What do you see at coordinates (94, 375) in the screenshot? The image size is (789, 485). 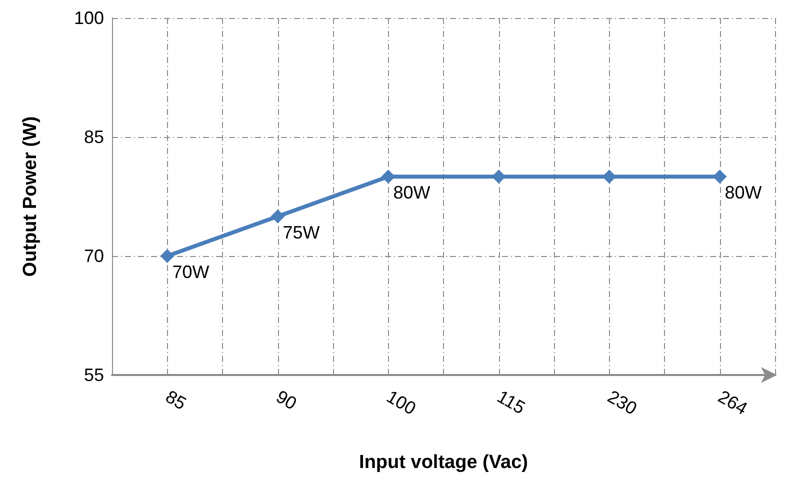 I see `y-tick-label: 55` at bounding box center [94, 375].